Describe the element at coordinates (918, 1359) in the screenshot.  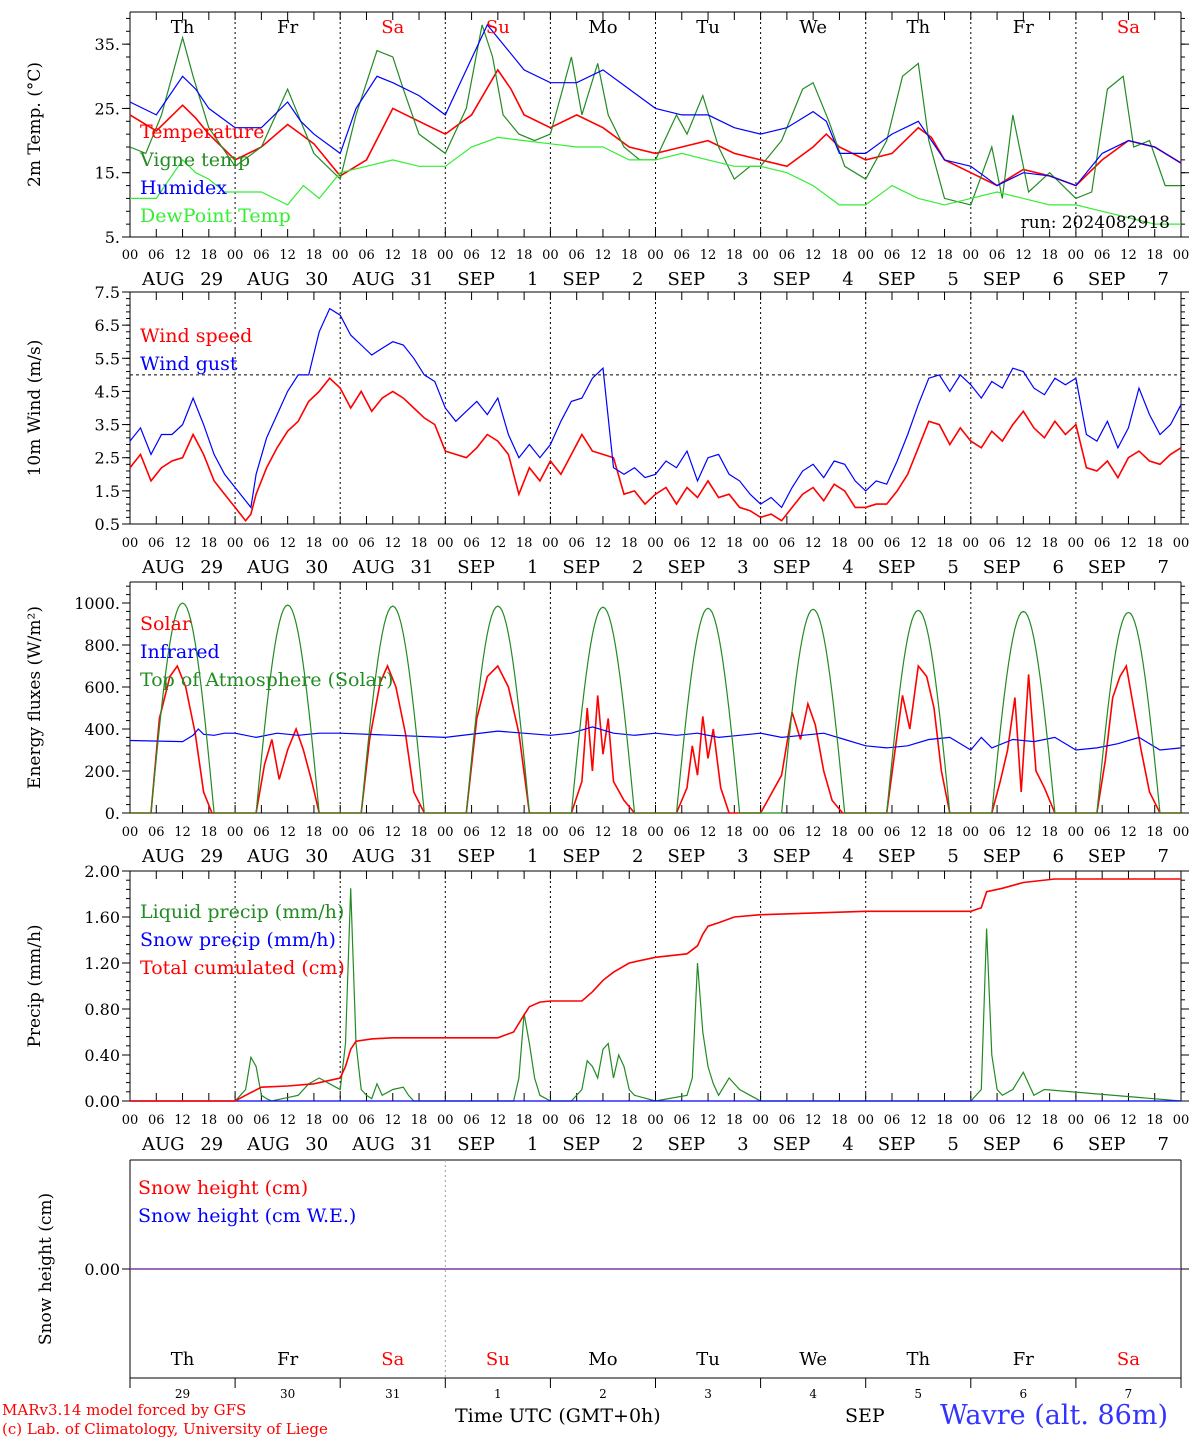
I see `weekday-label: Th` at that location.